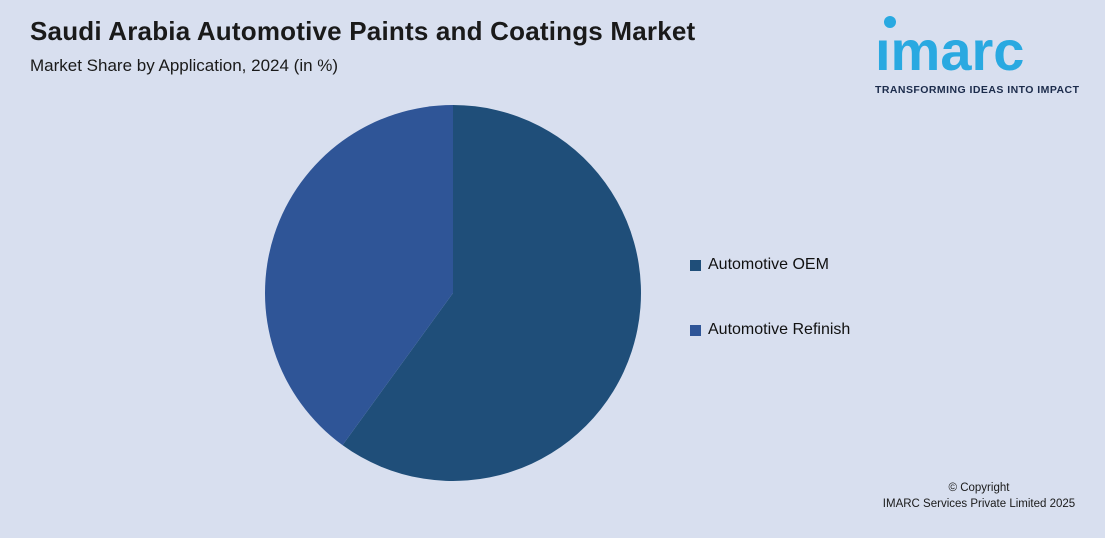  I want to click on legend-item-automotive-refinish: Automotive Refinish, so click(770, 329).